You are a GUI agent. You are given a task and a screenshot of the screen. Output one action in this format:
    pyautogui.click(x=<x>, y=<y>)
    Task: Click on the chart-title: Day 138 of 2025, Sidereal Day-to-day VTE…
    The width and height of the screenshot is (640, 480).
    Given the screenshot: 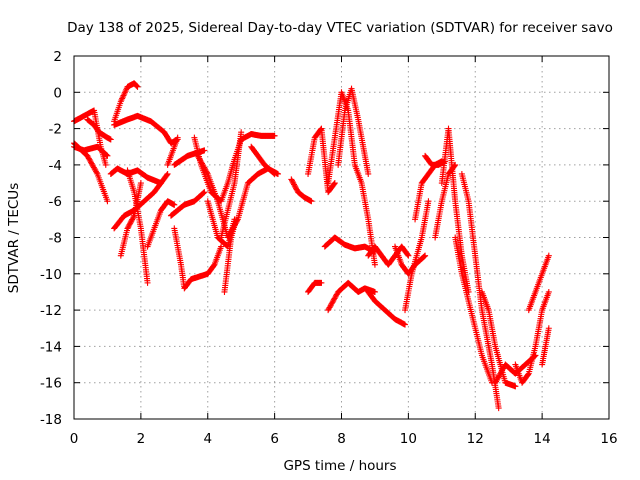 What is the action you would take?
    pyautogui.click(x=340, y=28)
    